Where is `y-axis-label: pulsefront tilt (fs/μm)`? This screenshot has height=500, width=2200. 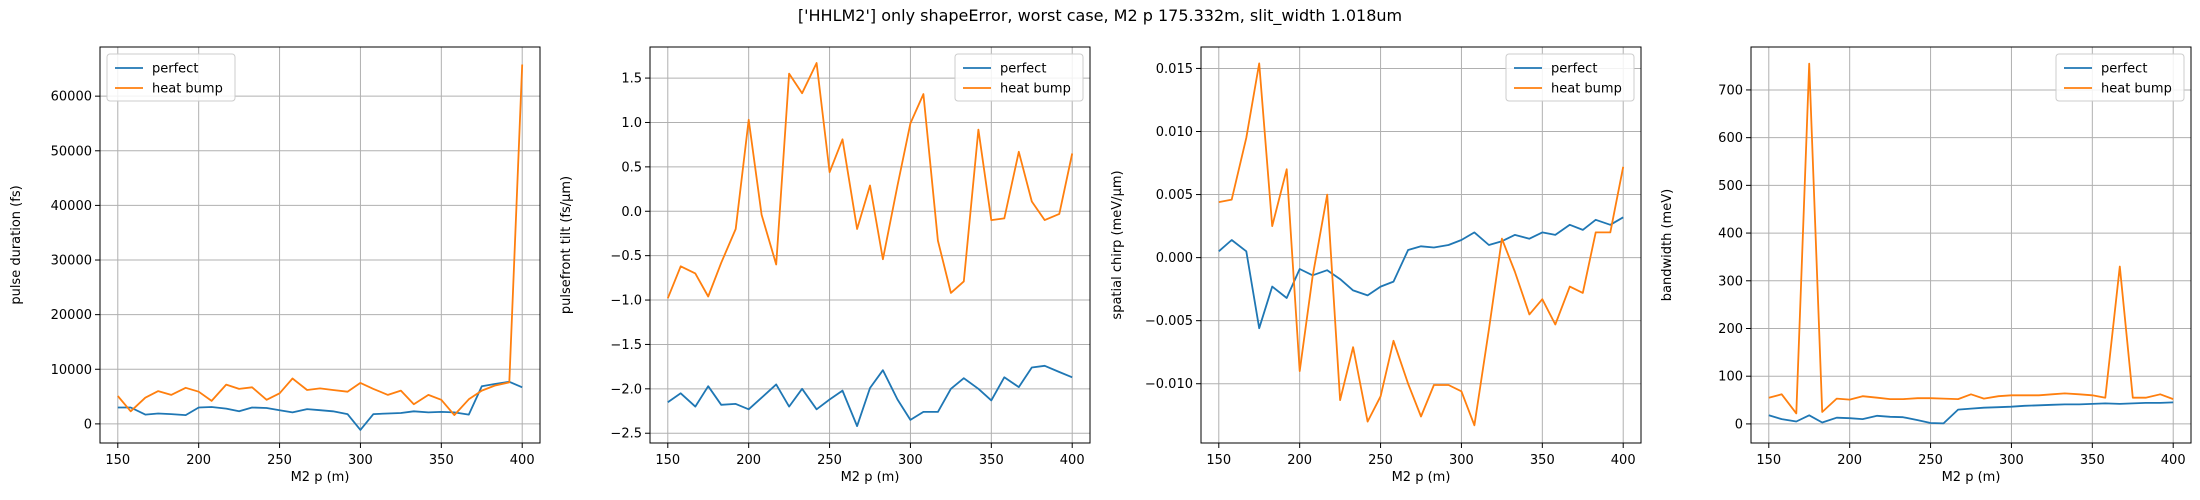 y-axis-label: pulsefront tilt (fs/μm) is located at coordinates (566, 245).